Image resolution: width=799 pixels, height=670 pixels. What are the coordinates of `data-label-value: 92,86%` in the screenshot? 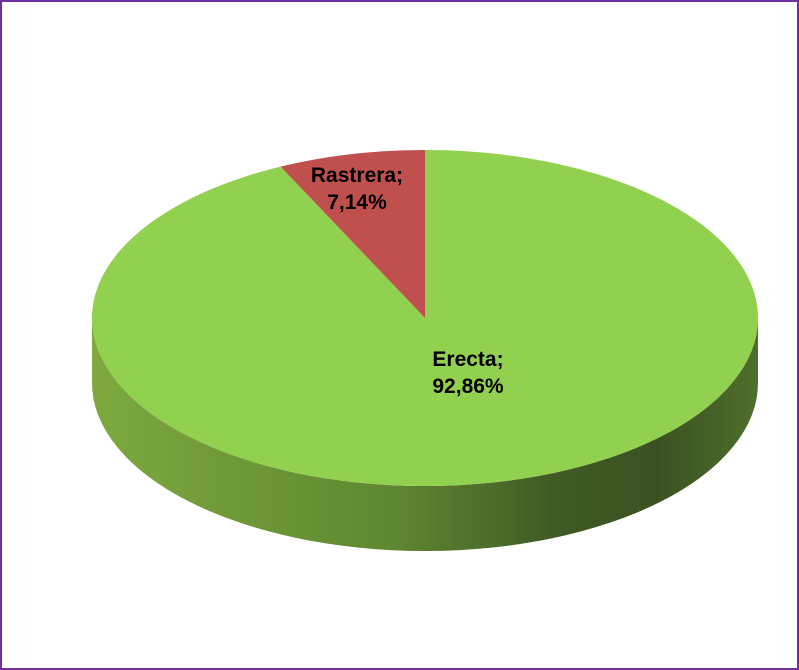 It's located at (468, 386).